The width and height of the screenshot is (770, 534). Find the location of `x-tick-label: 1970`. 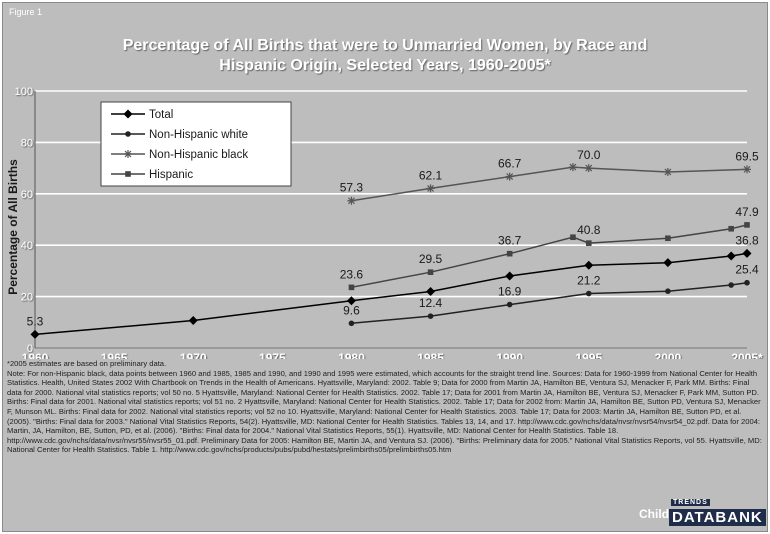

x-tick-label: 1970 is located at coordinates (193, 355).